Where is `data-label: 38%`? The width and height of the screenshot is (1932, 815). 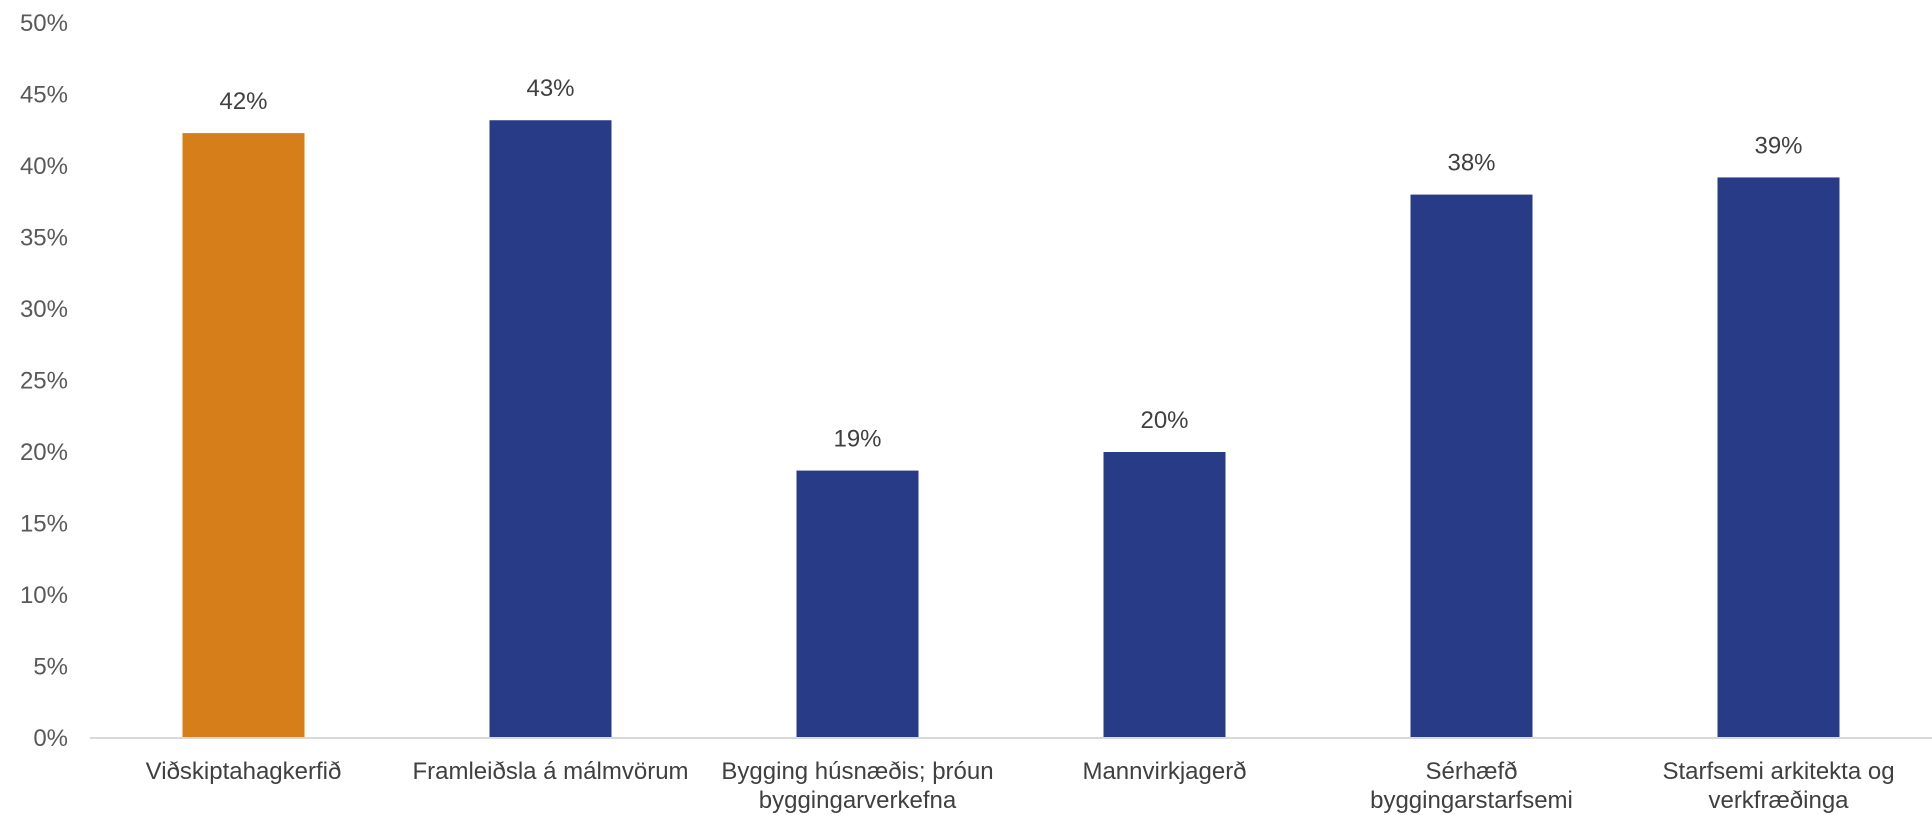
data-label: 38% is located at coordinates (1471, 163).